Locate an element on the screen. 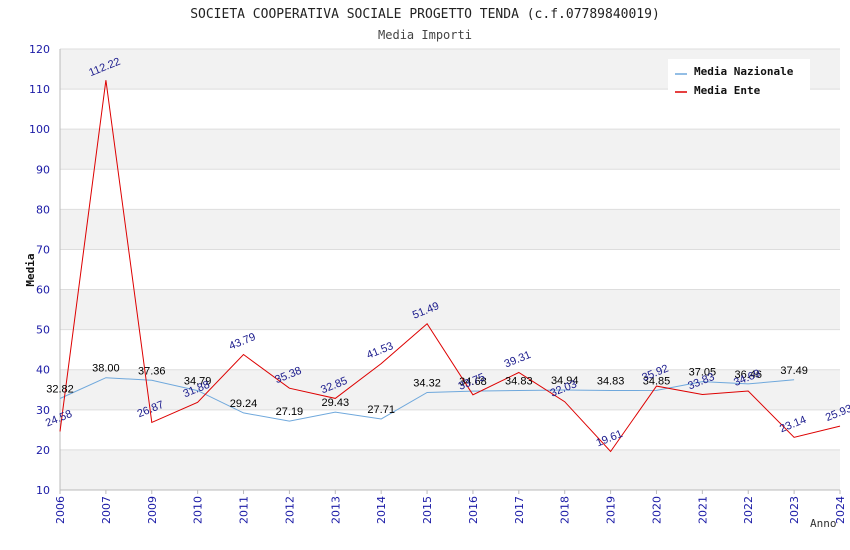  data-label: 29.24 is located at coordinates (244, 404).